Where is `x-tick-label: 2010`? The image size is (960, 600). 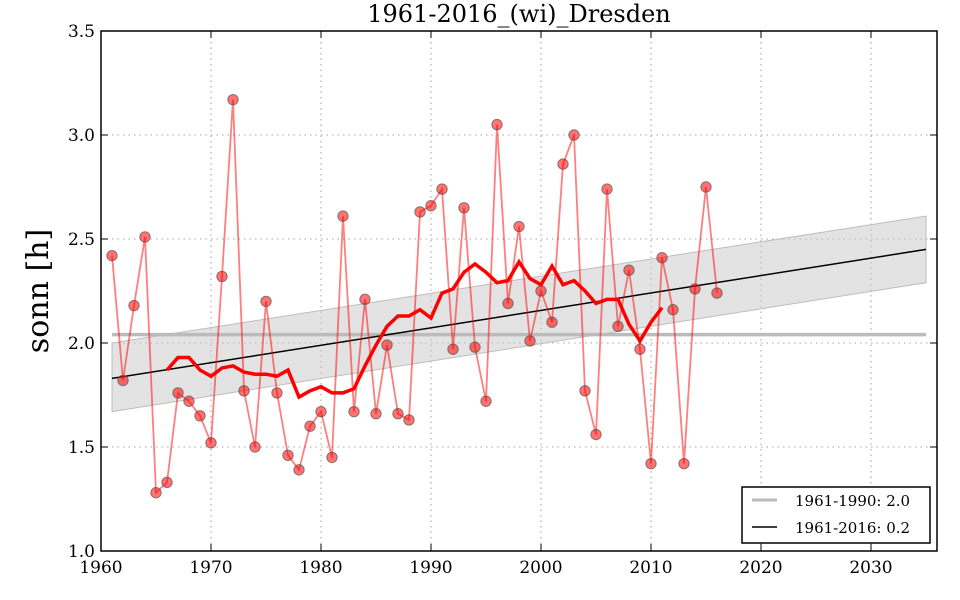 x-tick-label: 2010 is located at coordinates (650, 568).